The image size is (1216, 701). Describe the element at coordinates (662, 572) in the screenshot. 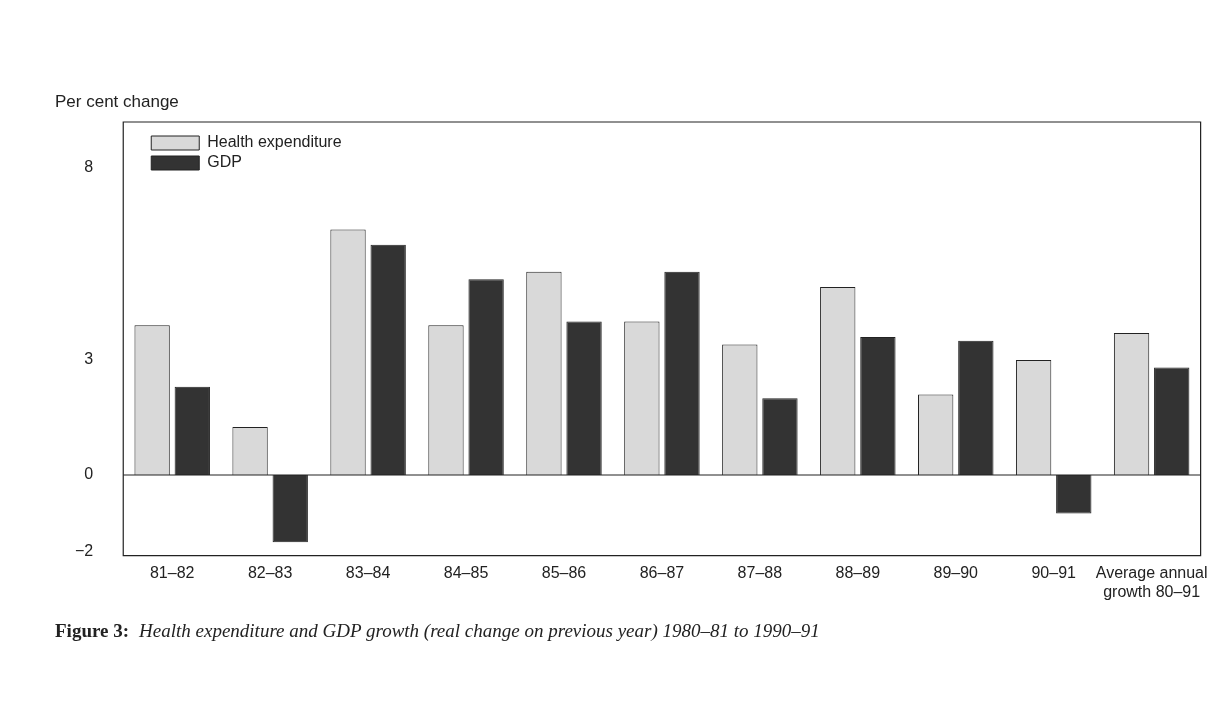

I see `x-tick-label: 86–87` at that location.